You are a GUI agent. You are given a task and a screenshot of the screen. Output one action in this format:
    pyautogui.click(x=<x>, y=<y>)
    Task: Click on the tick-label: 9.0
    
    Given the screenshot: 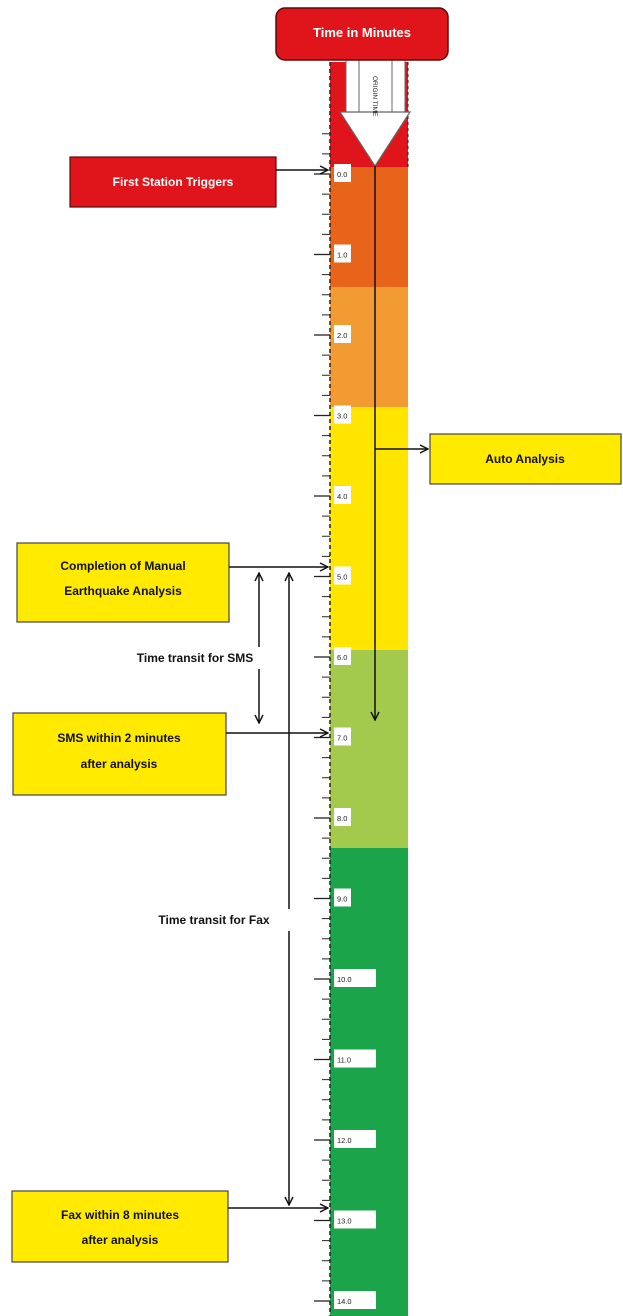 What is the action you would take?
    pyautogui.click(x=342, y=899)
    